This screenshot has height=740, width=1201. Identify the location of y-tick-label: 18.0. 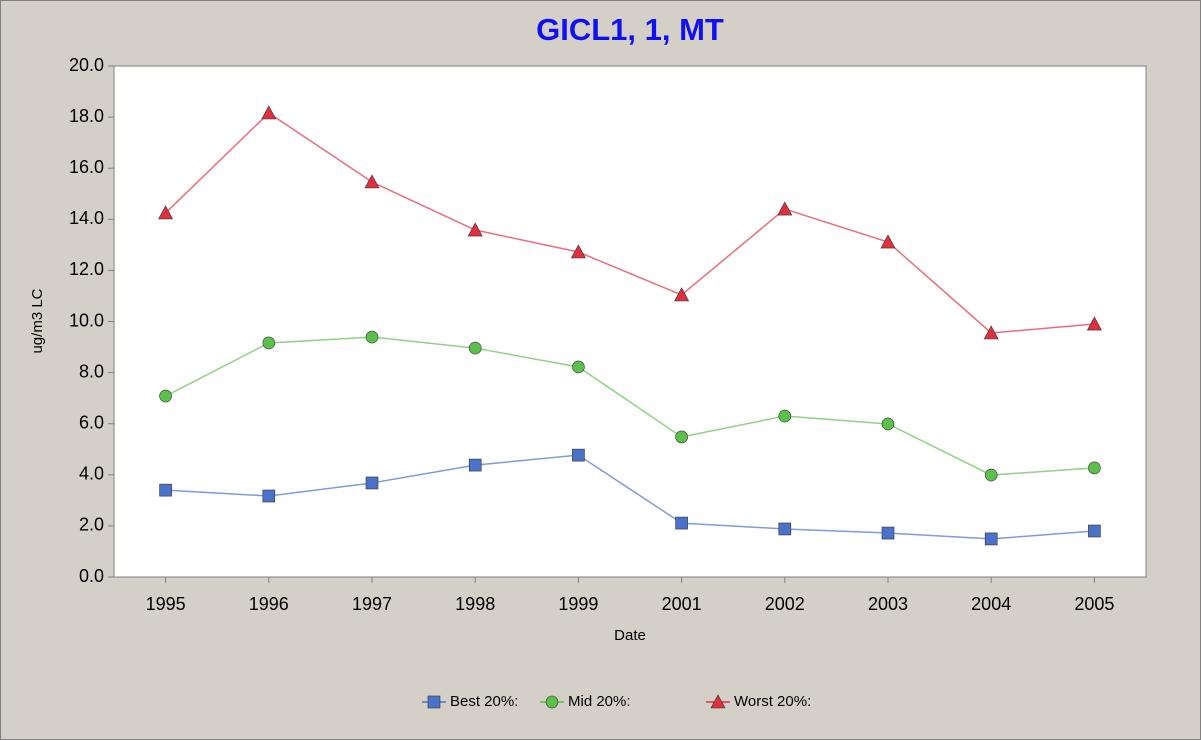
(86, 116).